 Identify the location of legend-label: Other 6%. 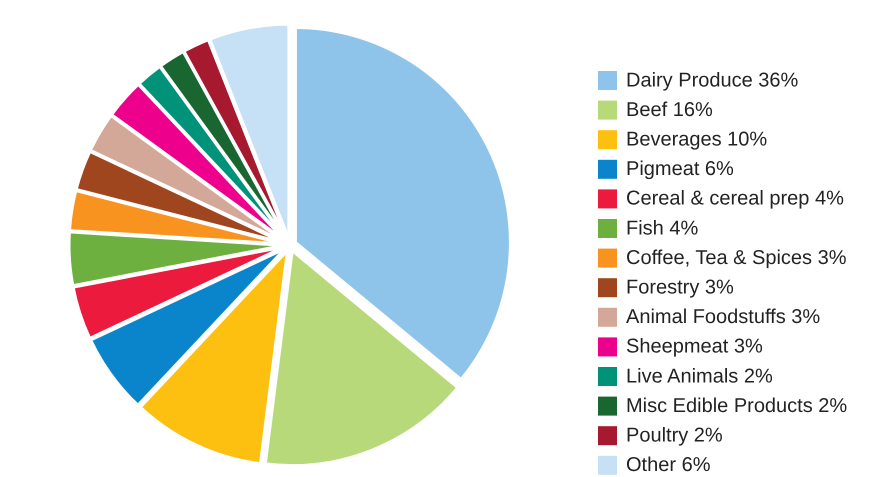
(668, 465).